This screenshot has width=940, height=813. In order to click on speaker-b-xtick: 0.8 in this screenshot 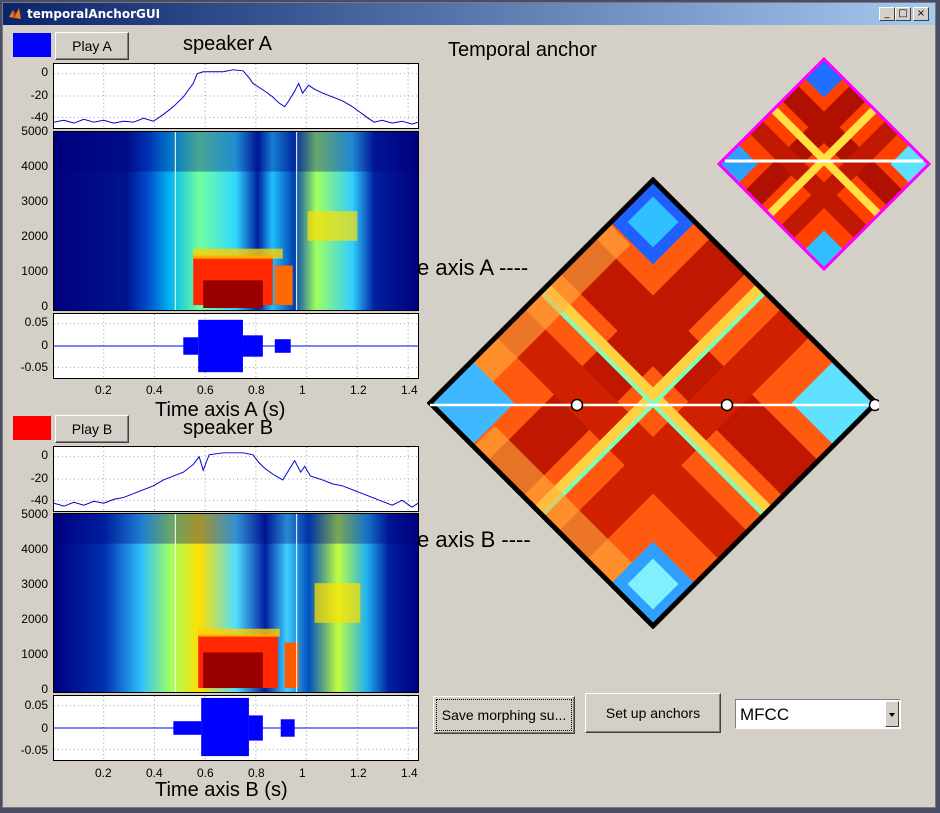, I will do `click(256, 773)`.